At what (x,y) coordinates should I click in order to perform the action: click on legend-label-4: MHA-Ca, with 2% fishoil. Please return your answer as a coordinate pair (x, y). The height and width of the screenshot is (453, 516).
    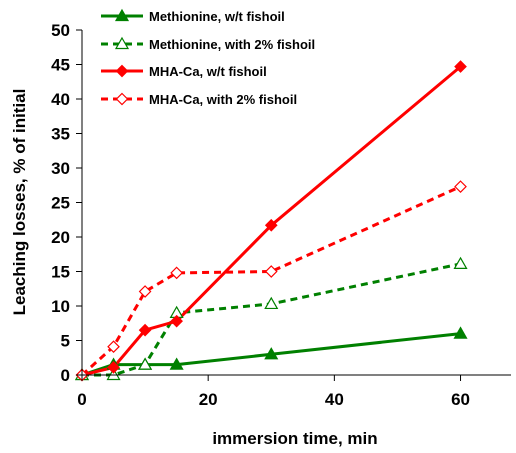
    Looking at the image, I should click on (223, 99).